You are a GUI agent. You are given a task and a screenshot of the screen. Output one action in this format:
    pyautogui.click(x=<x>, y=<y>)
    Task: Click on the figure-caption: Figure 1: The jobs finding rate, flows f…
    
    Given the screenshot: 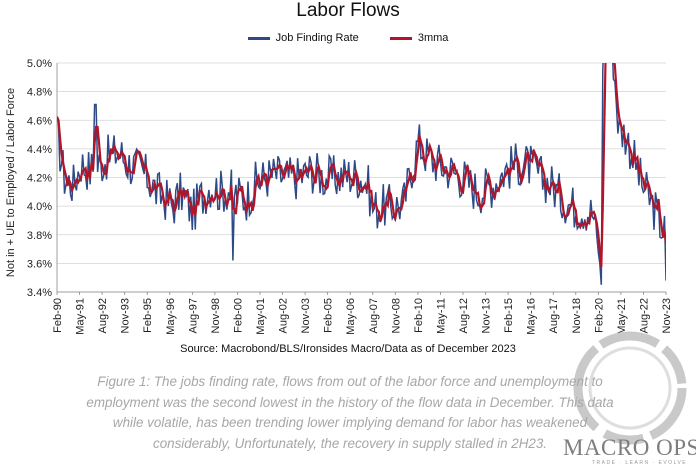 What is the action you would take?
    pyautogui.click(x=350, y=412)
    